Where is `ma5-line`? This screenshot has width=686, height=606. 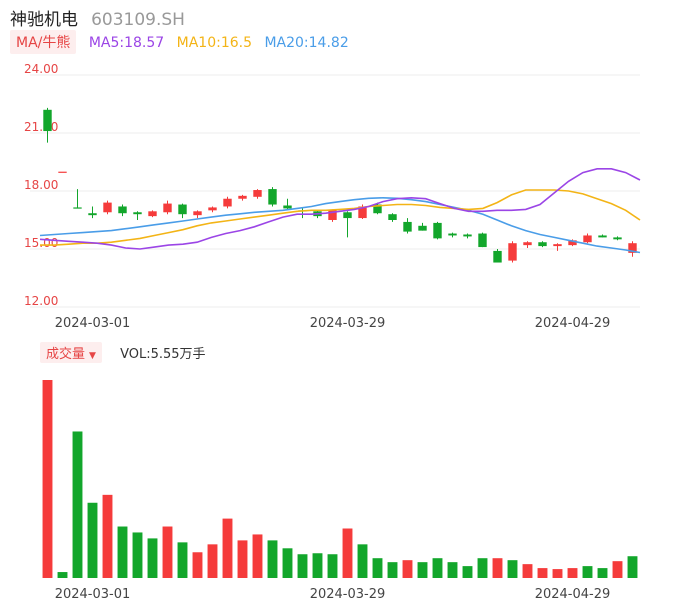 ma5-line is located at coordinates (340, 209).